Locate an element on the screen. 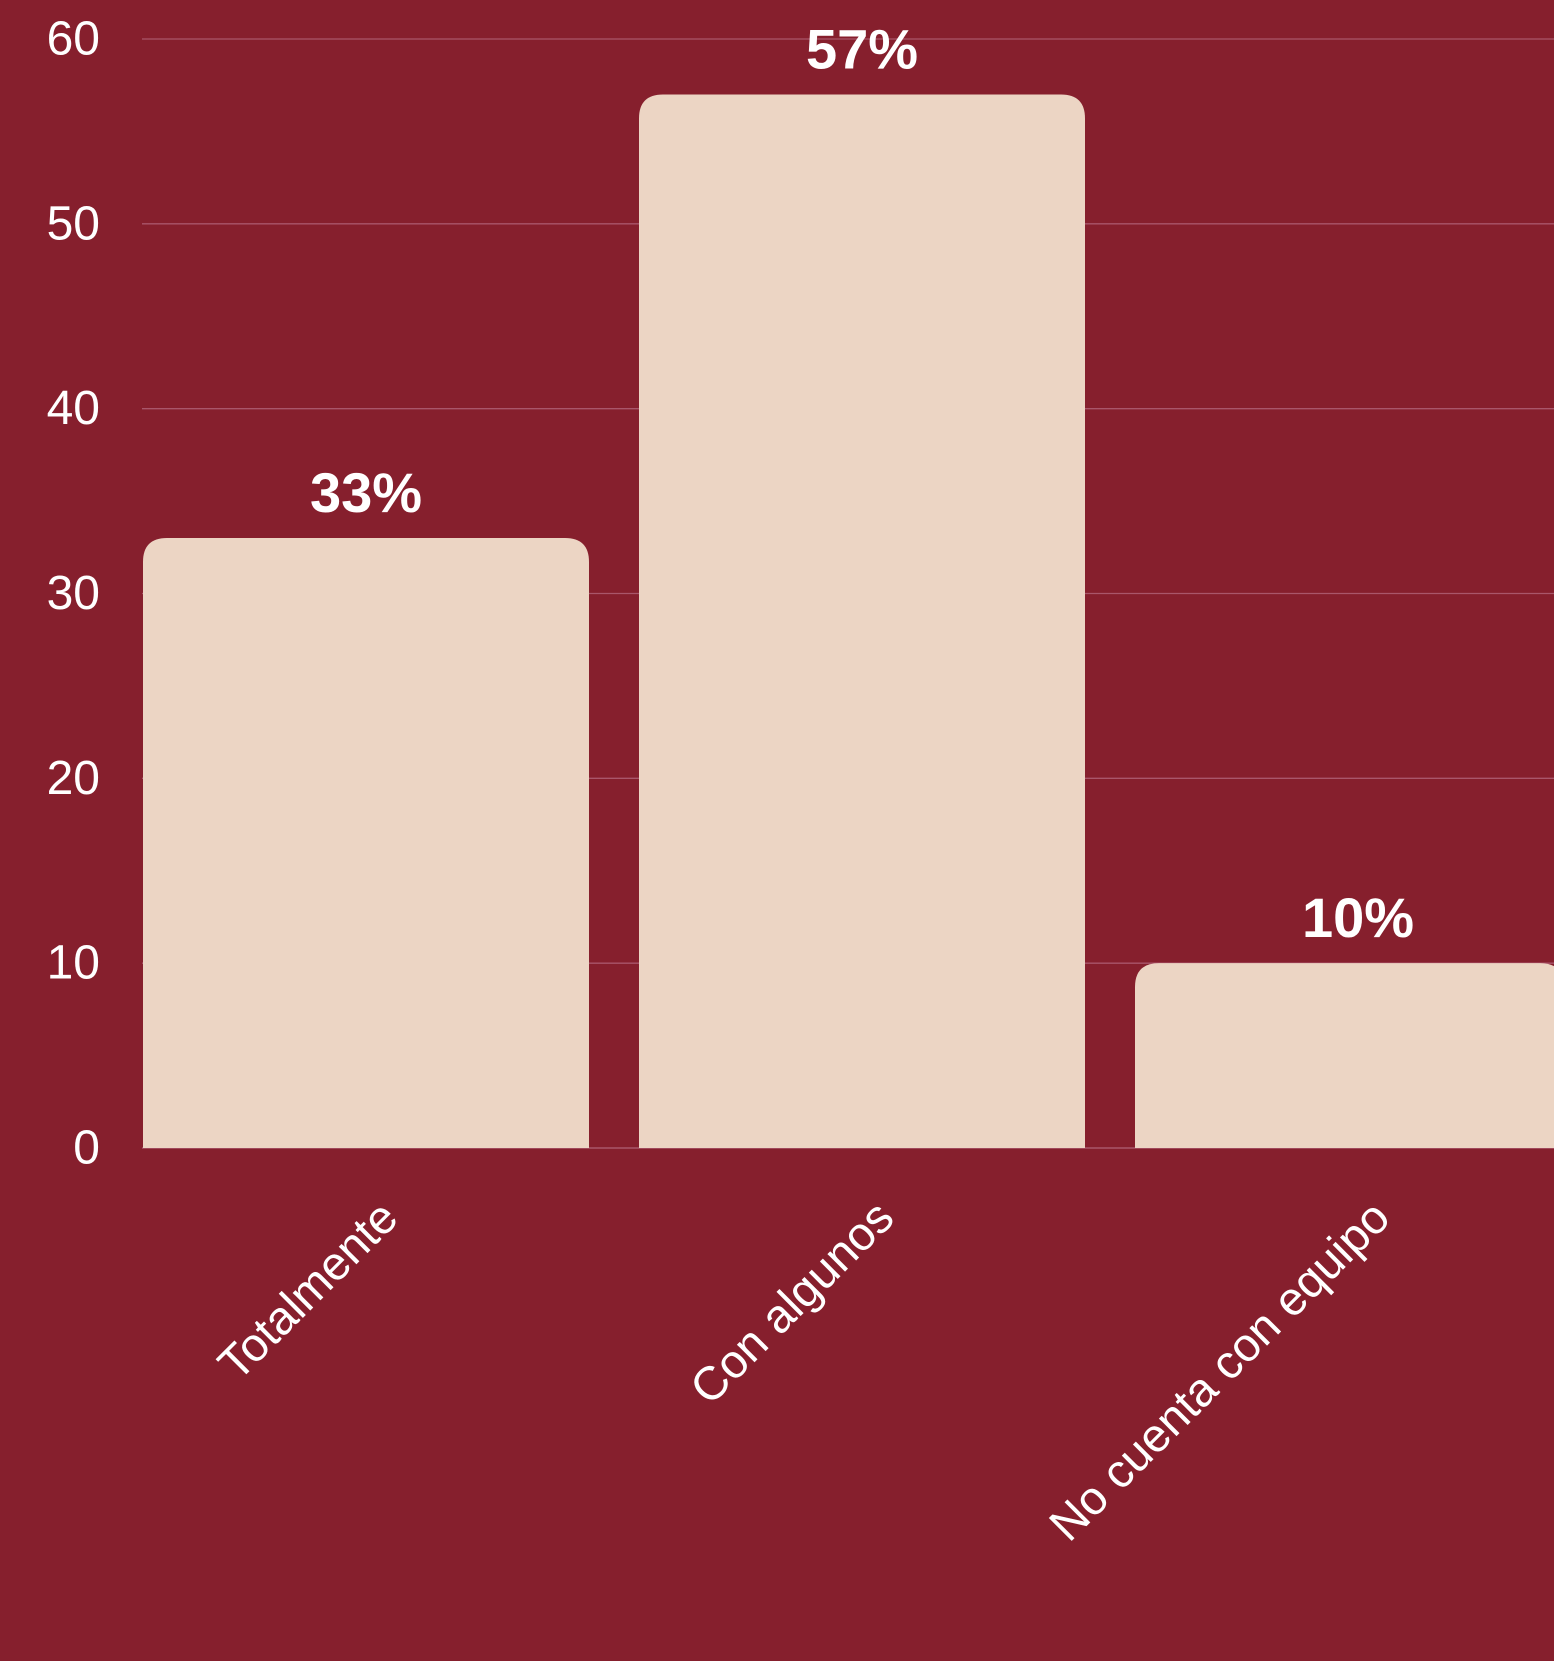  y-tick-label: 50 is located at coordinates (73, 223).